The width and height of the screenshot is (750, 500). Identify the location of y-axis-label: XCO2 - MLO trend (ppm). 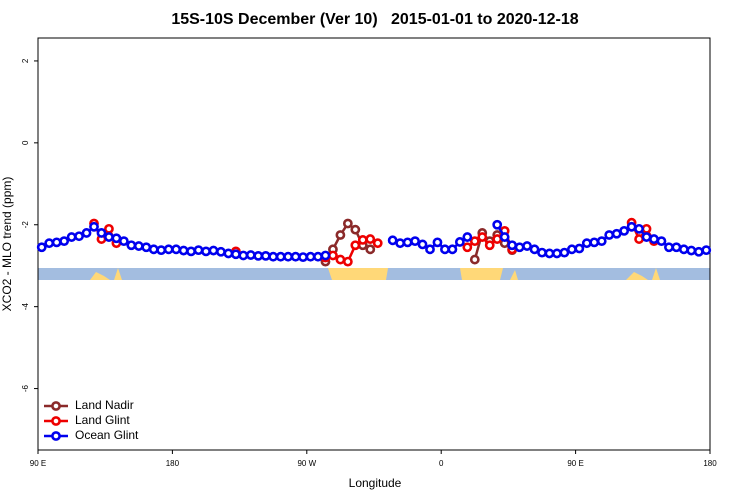
(7, 244).